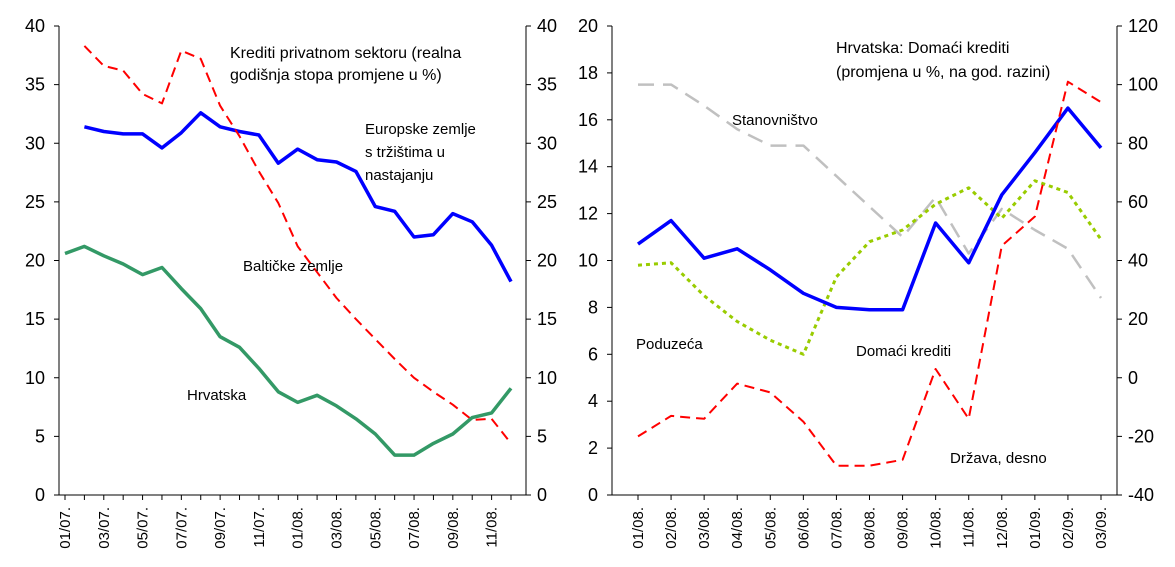 This screenshot has width=1175, height=567. What do you see at coordinates (1101, 528) in the screenshot?
I see `x-tick-label: 03/09.` at bounding box center [1101, 528].